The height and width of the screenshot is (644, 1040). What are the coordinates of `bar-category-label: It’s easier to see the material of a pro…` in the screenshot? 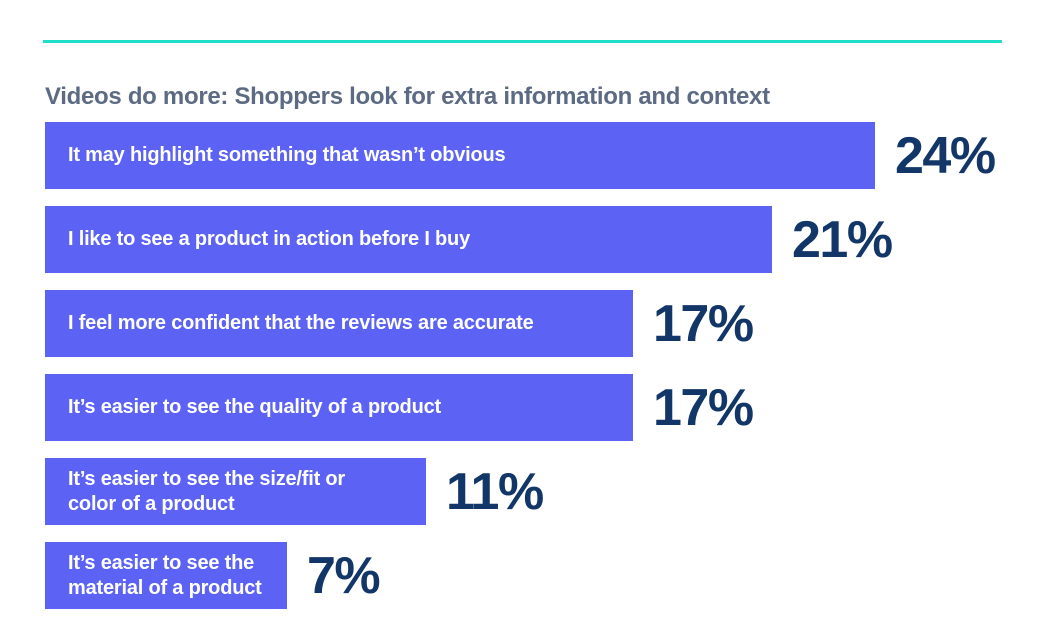 It's located at (165, 575).